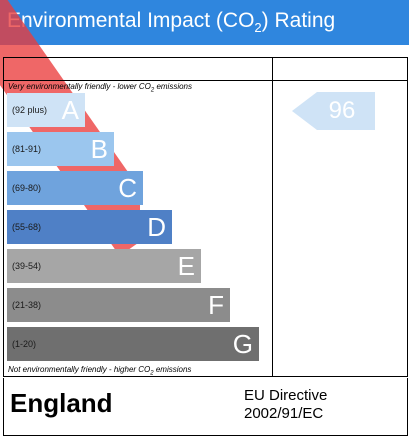 Image resolution: width=411 pixels, height=439 pixels. I want to click on band-range-label: (55-68), so click(27, 227).